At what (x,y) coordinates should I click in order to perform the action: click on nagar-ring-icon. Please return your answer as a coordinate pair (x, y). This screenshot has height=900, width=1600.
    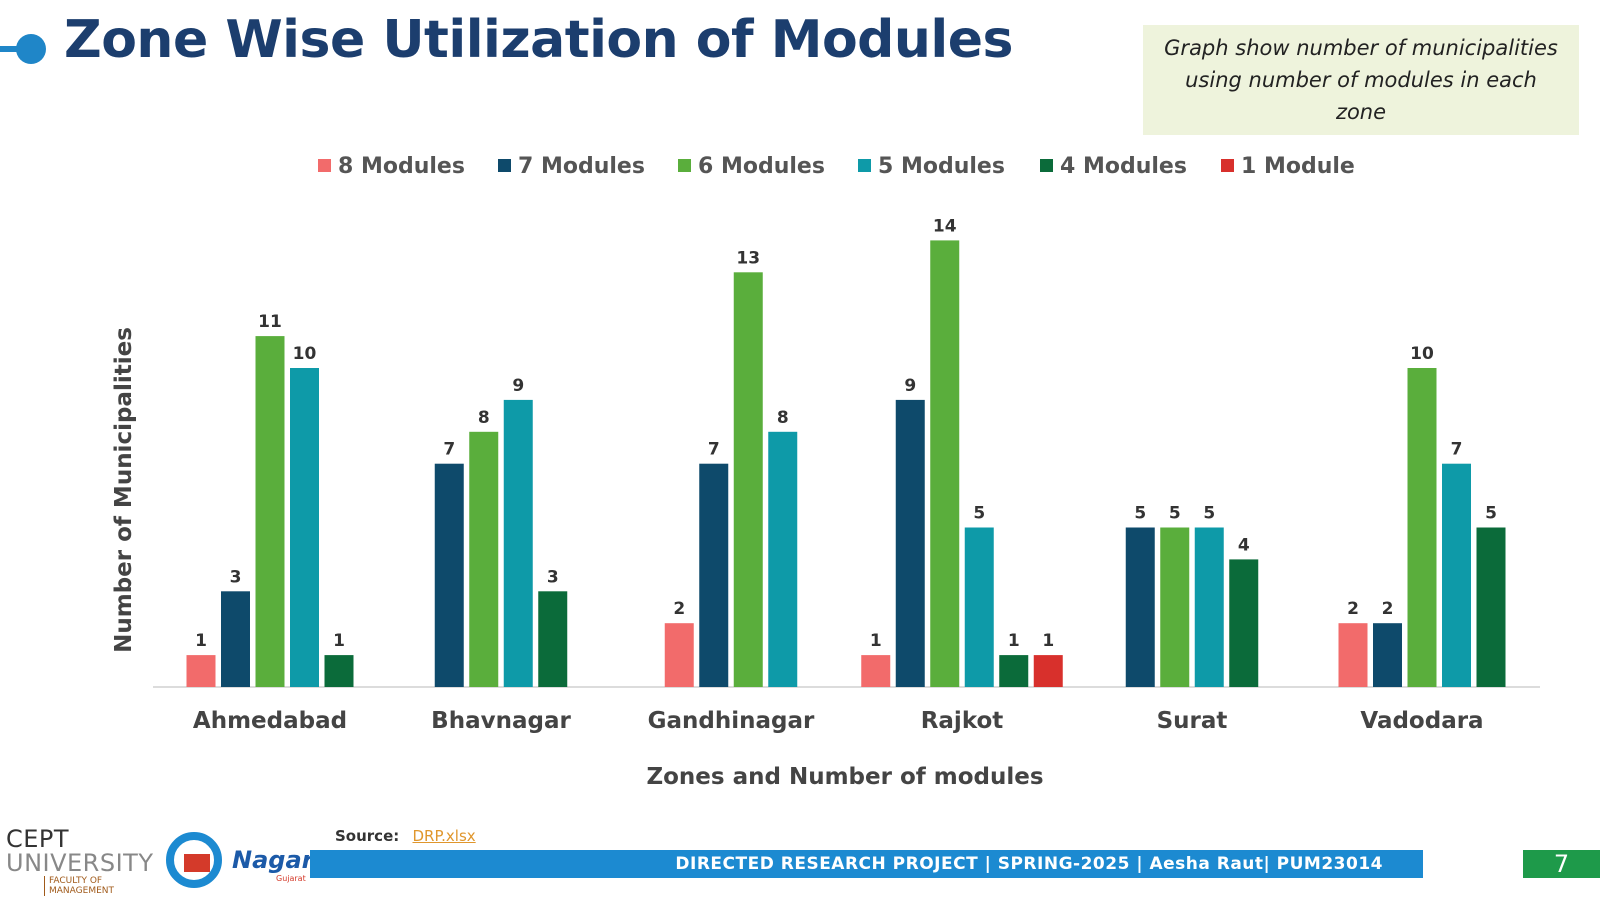
    Looking at the image, I should click on (194, 860).